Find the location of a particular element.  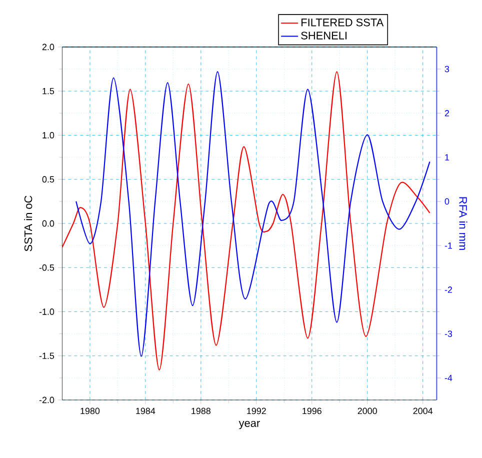

x-tick-label: 1980 is located at coordinates (90, 411).